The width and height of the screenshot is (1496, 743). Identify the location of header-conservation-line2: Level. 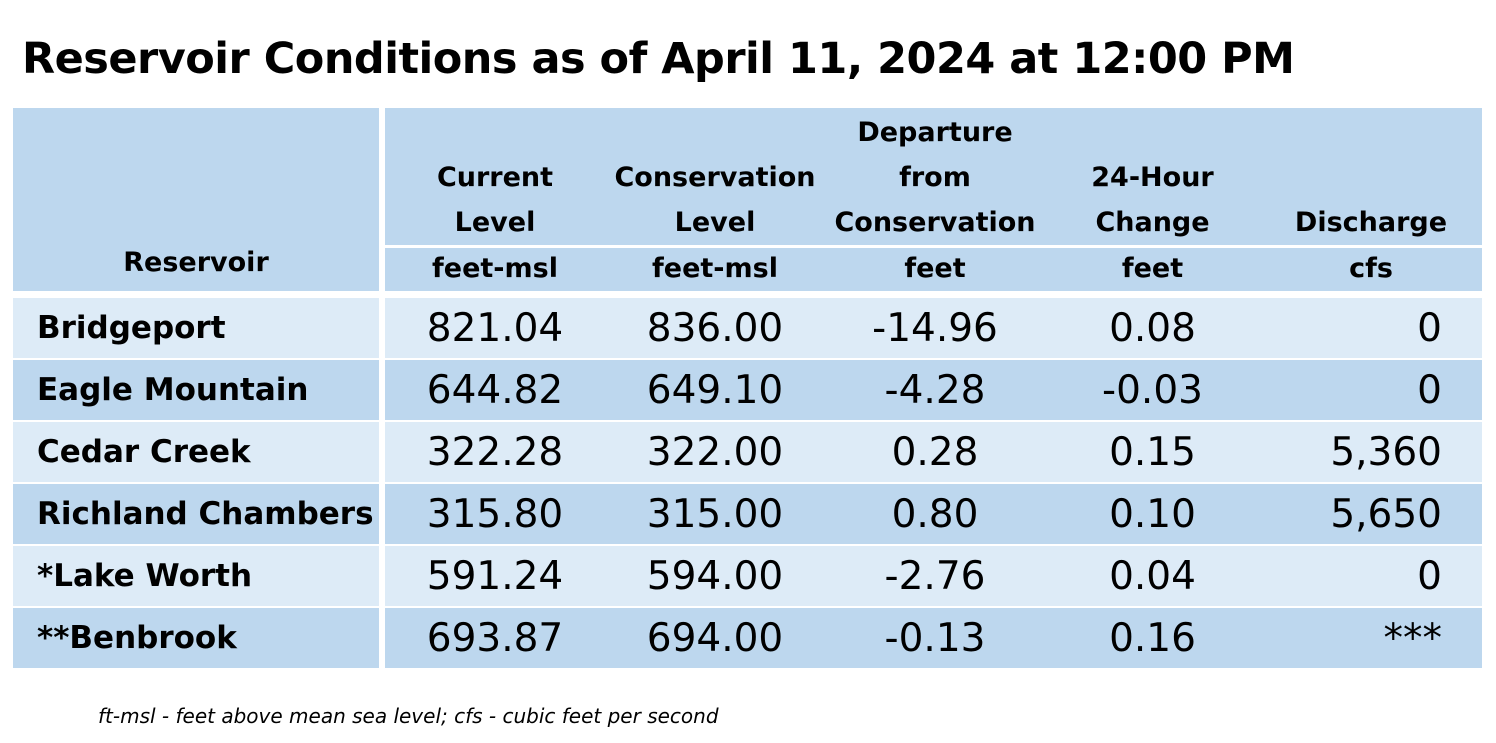
(715, 222).